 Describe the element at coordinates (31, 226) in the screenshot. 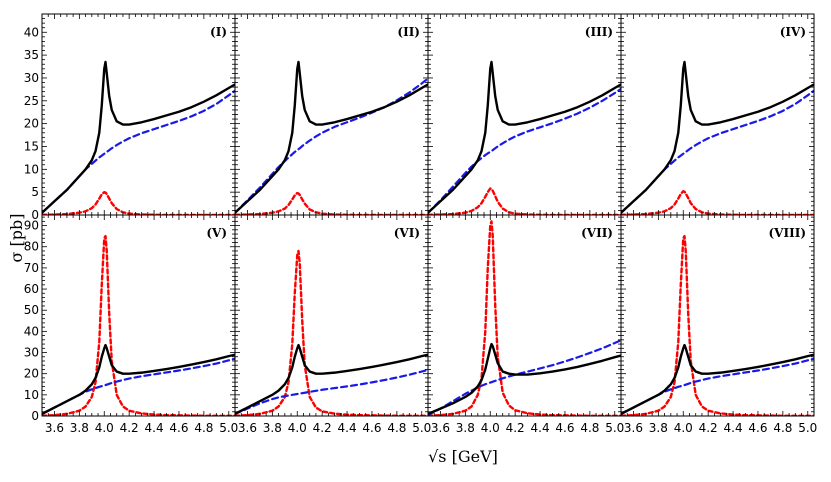

I see `y-tick-label: 90` at that location.